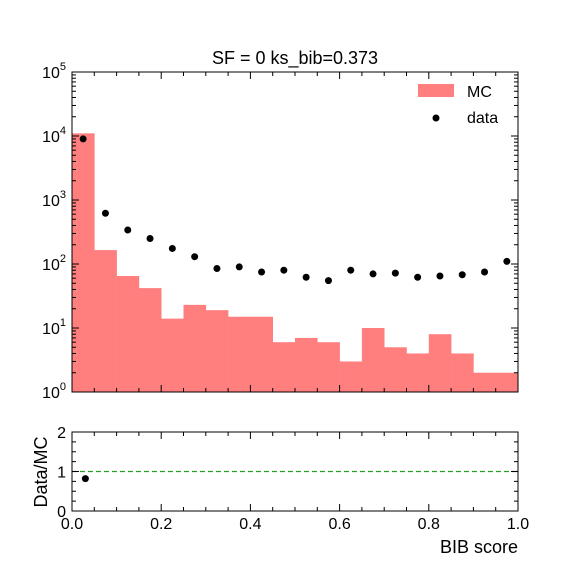 This screenshot has height=576, width=576. I want to click on y-tick-label: 10⁵, so click(54, 71).